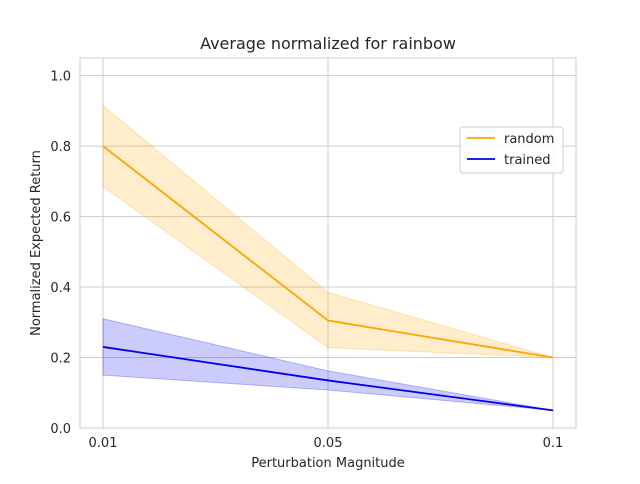 The image size is (640, 484). I want to click on y-tick-label: 1.0, so click(60, 77).